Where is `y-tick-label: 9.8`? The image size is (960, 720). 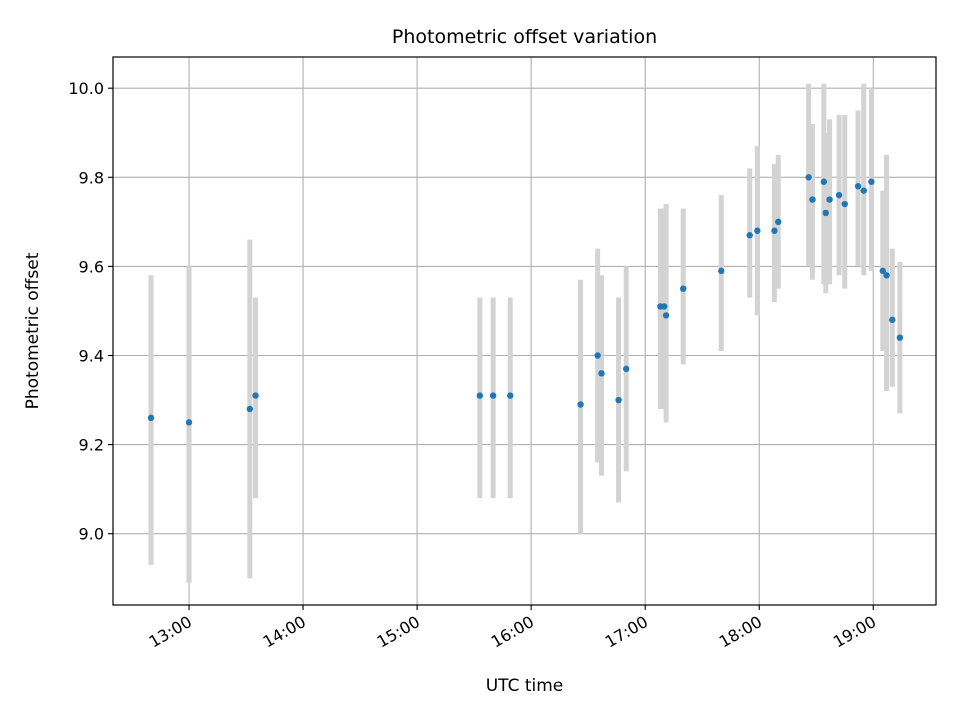 y-tick-label: 9.8 is located at coordinates (91, 177).